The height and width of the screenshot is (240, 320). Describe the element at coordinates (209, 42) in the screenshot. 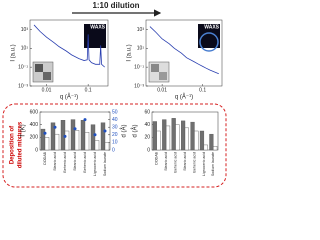

I see `waxs-ring` at that location.